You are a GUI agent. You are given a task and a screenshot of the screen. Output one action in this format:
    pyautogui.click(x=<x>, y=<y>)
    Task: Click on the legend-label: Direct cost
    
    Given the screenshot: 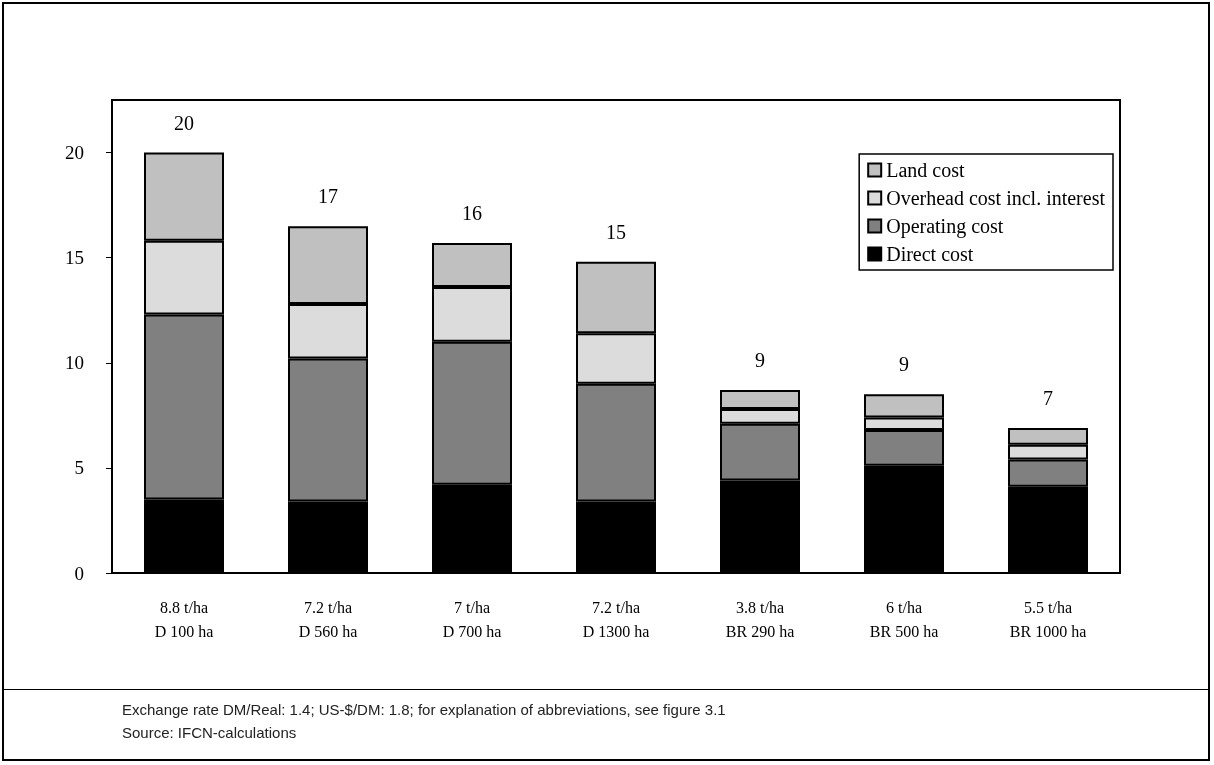 What is the action you would take?
    pyautogui.click(x=930, y=254)
    